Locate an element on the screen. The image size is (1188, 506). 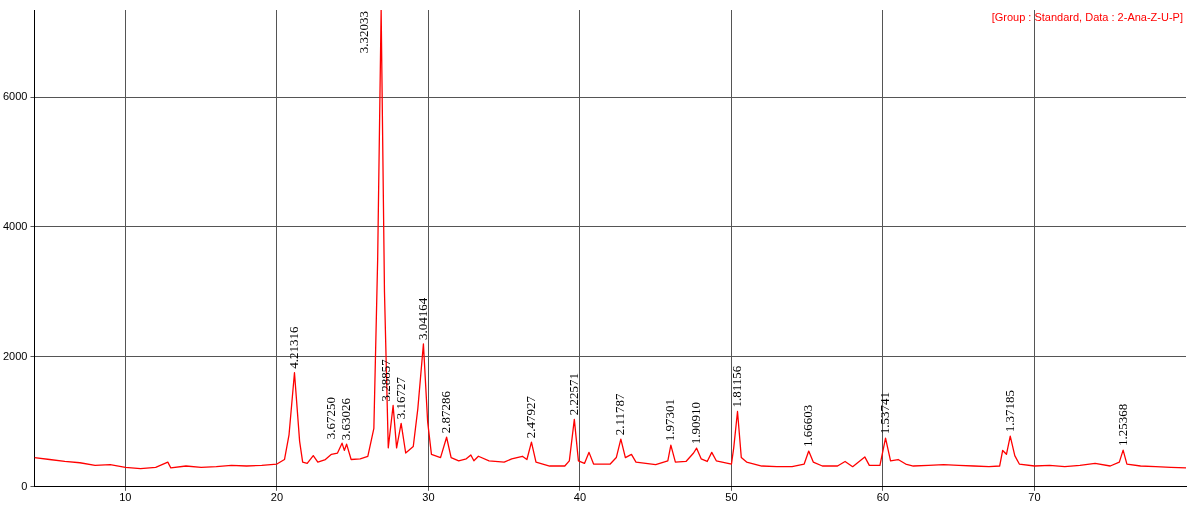
y-tick-label: 4000 is located at coordinates (15, 225).